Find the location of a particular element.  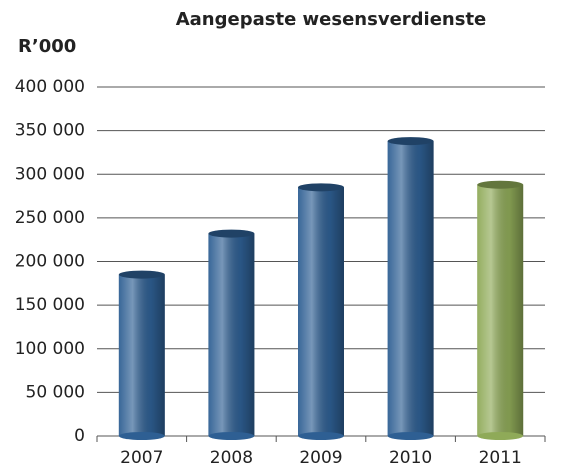

x-tick-label: 2009 is located at coordinates (320, 457).